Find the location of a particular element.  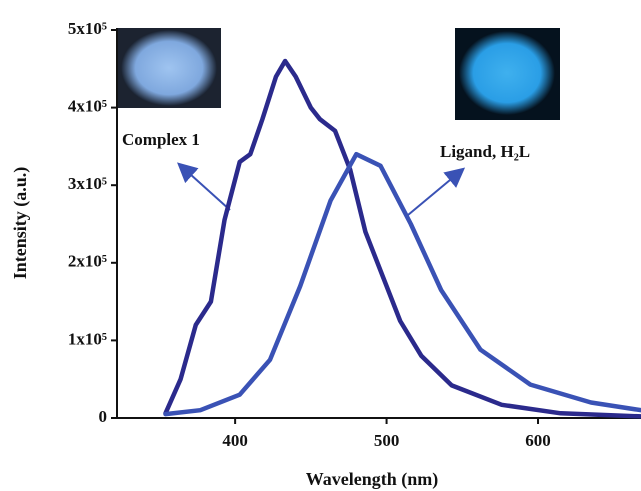

x-tick-label: 500 is located at coordinates (387, 440).